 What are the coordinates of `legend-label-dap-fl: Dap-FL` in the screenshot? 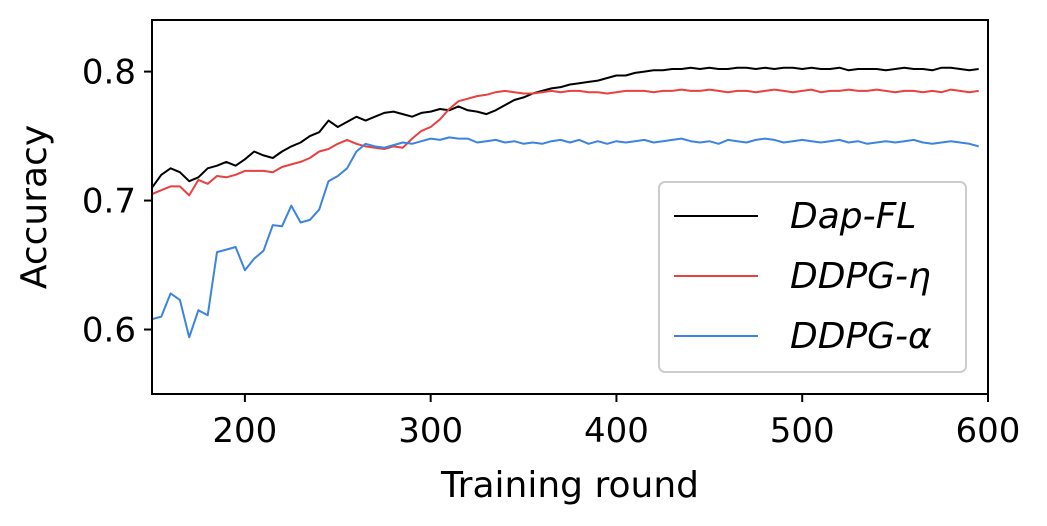 It's located at (853, 216).